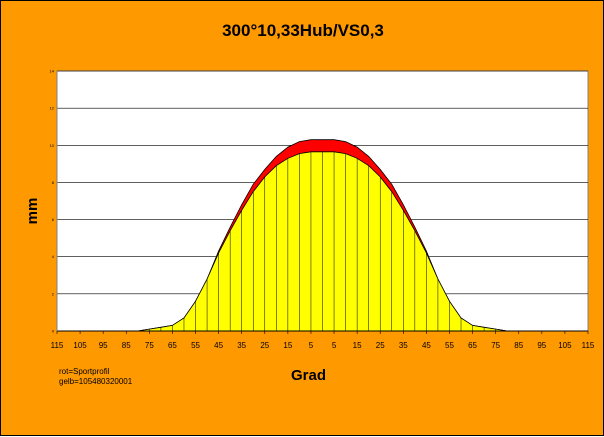 The image size is (604, 437). What do you see at coordinates (303, 30) in the screenshot?
I see `chart-title: 300°10,33Hub/VS0,3` at bounding box center [303, 30].